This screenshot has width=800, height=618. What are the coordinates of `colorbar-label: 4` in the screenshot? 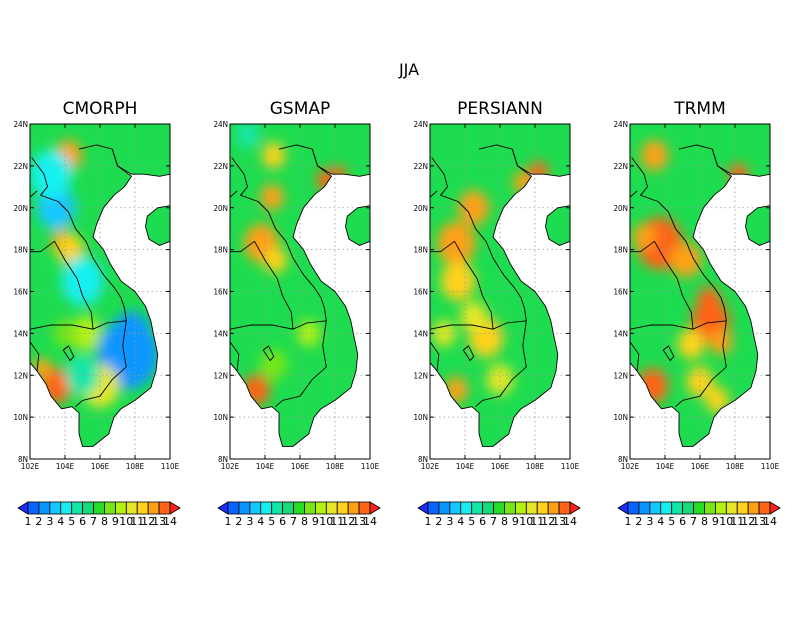 It's located at (60, 521).